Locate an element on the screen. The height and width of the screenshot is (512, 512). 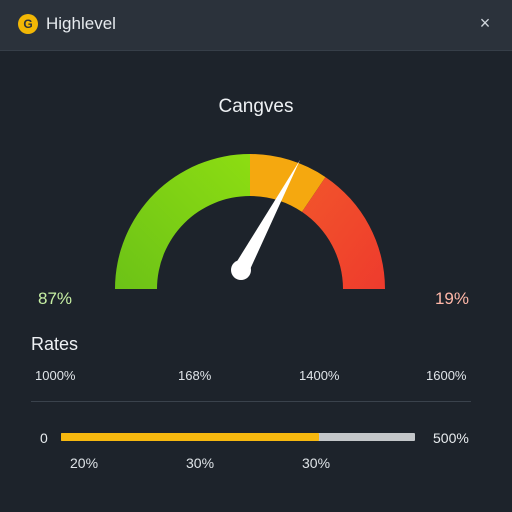
scale-tick: 1400% is located at coordinates (319, 375).